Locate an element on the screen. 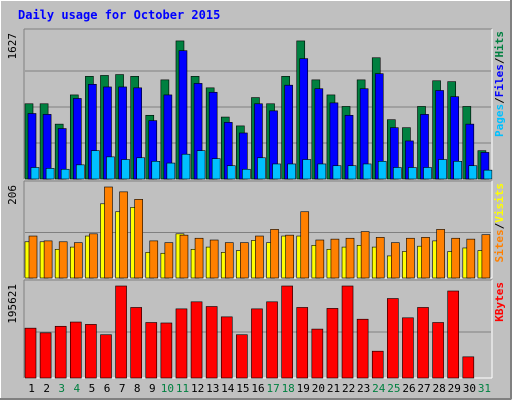 The image size is (512, 404). x-tick-label-day-12: 12 is located at coordinates (197, 388).